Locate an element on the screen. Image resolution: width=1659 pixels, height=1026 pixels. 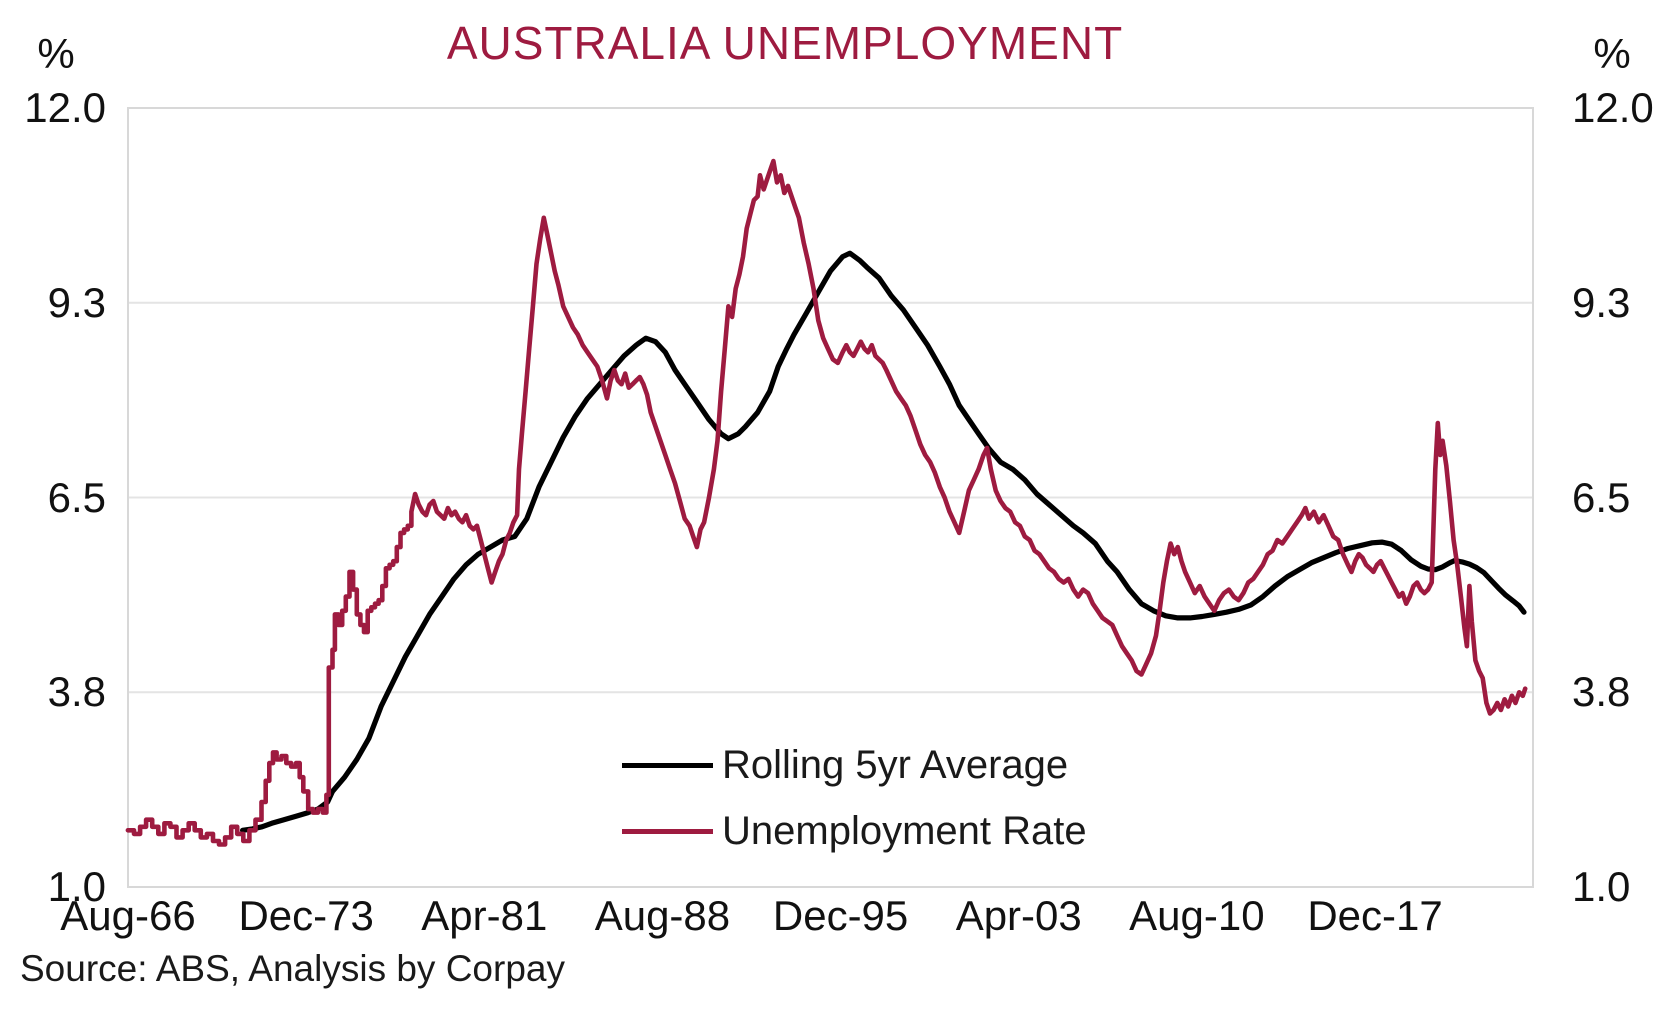
y-tick-label-left: 6.5 is located at coordinates (76, 497).